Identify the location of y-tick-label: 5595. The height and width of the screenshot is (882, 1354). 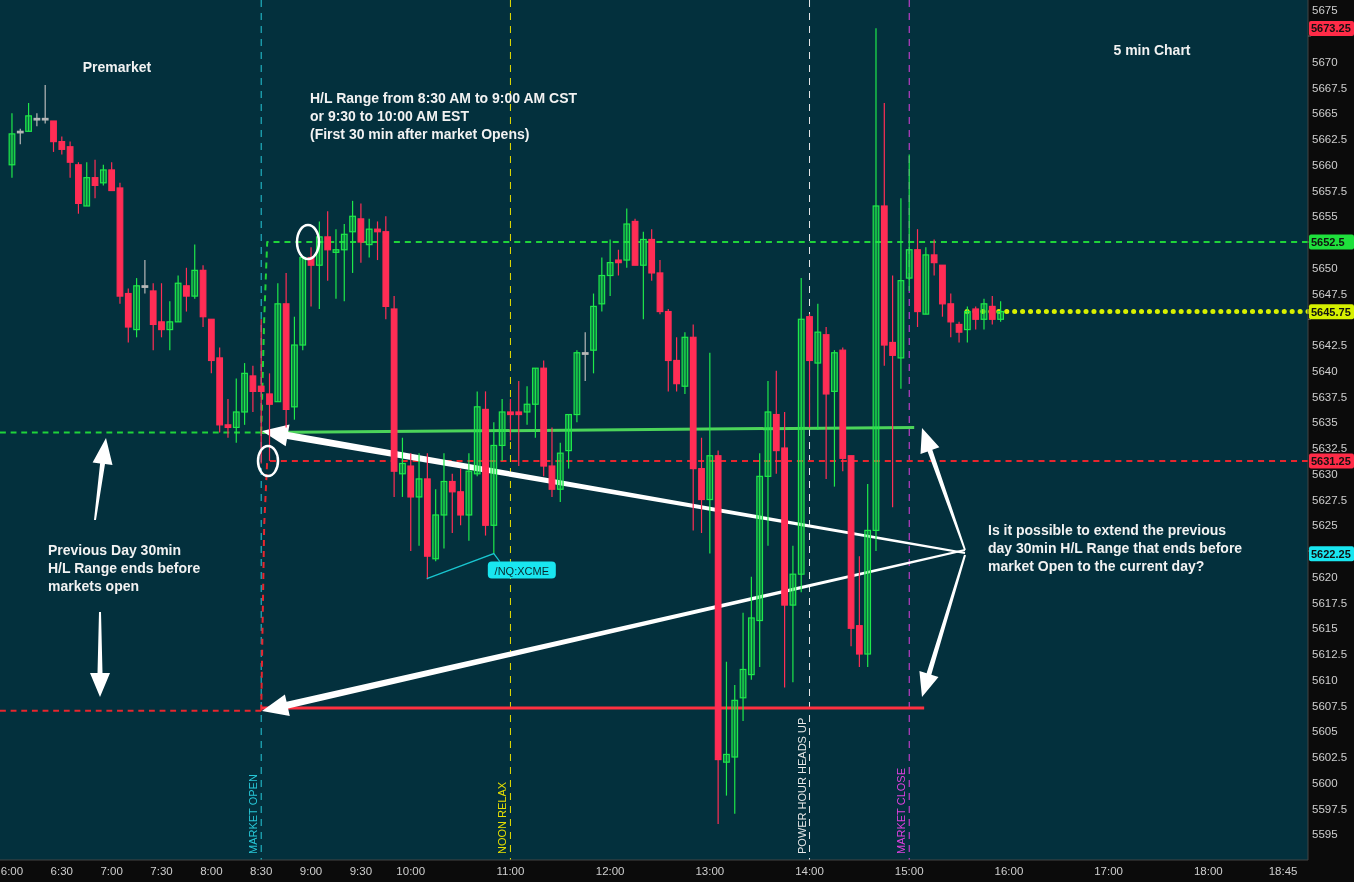
(1325, 834).